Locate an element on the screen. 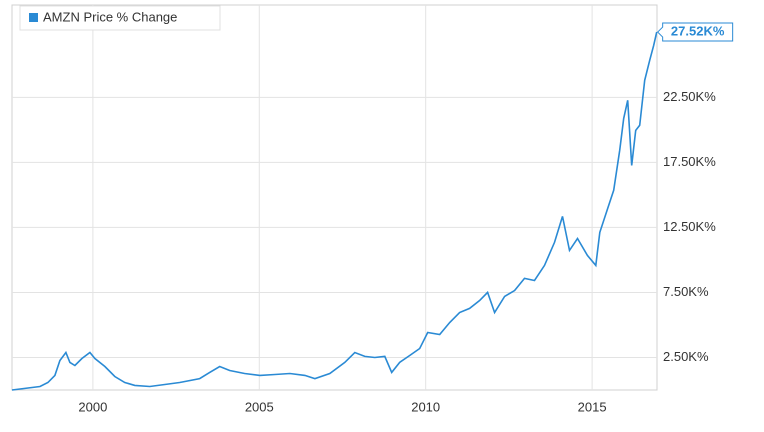  x-tick-label: 2005 is located at coordinates (259, 406).